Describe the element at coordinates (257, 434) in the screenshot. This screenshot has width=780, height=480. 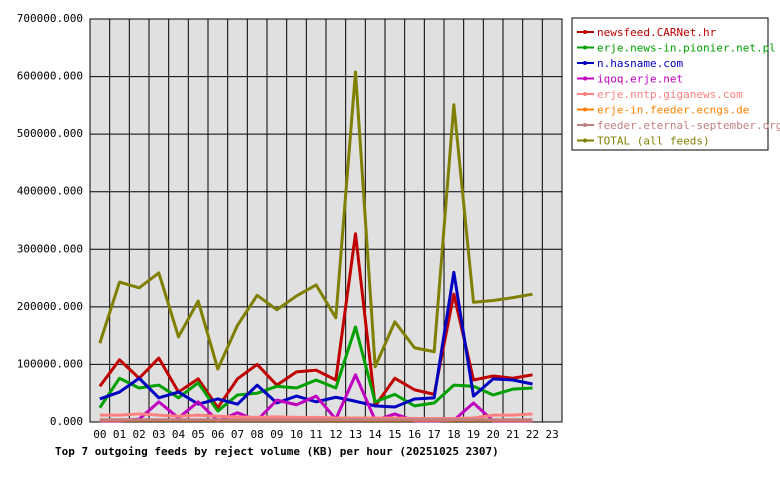
I see `x-tick-label: 08` at that location.